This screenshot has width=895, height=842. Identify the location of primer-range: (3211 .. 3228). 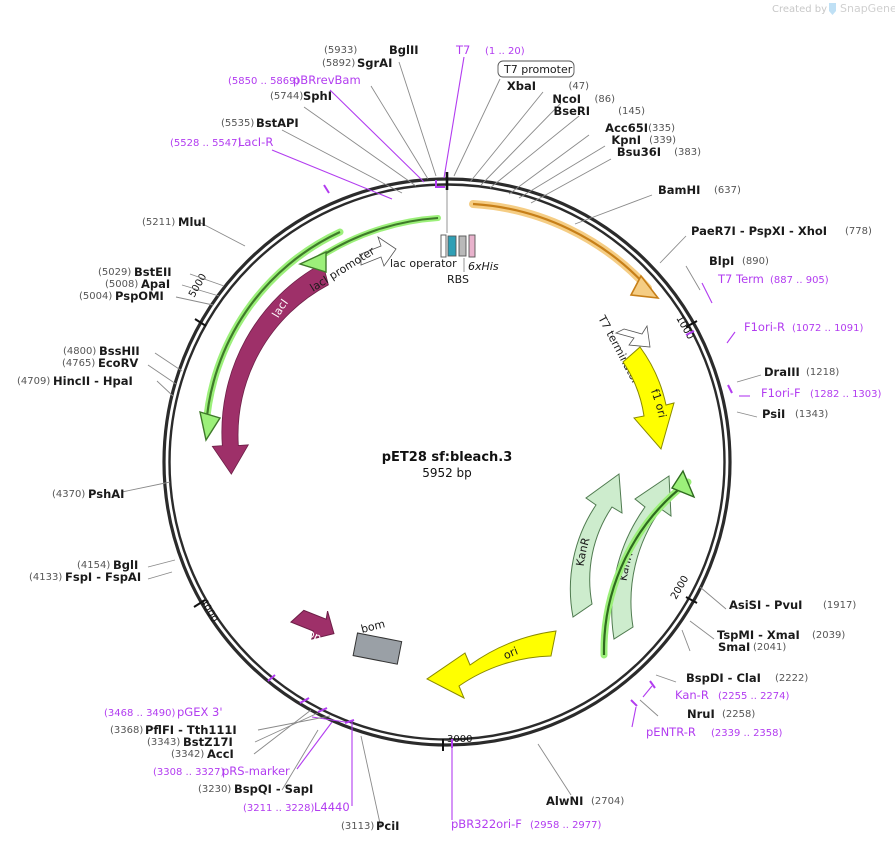
(279, 808).